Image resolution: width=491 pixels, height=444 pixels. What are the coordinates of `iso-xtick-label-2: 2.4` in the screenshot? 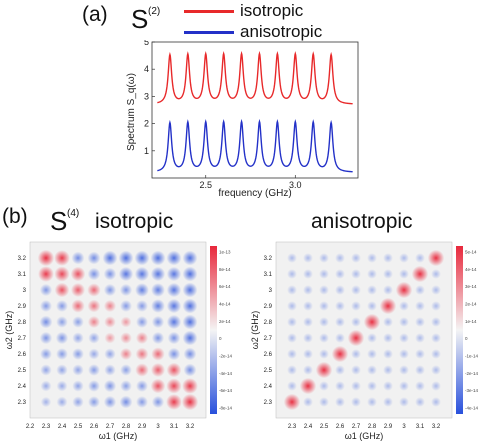 It's located at (62, 427).